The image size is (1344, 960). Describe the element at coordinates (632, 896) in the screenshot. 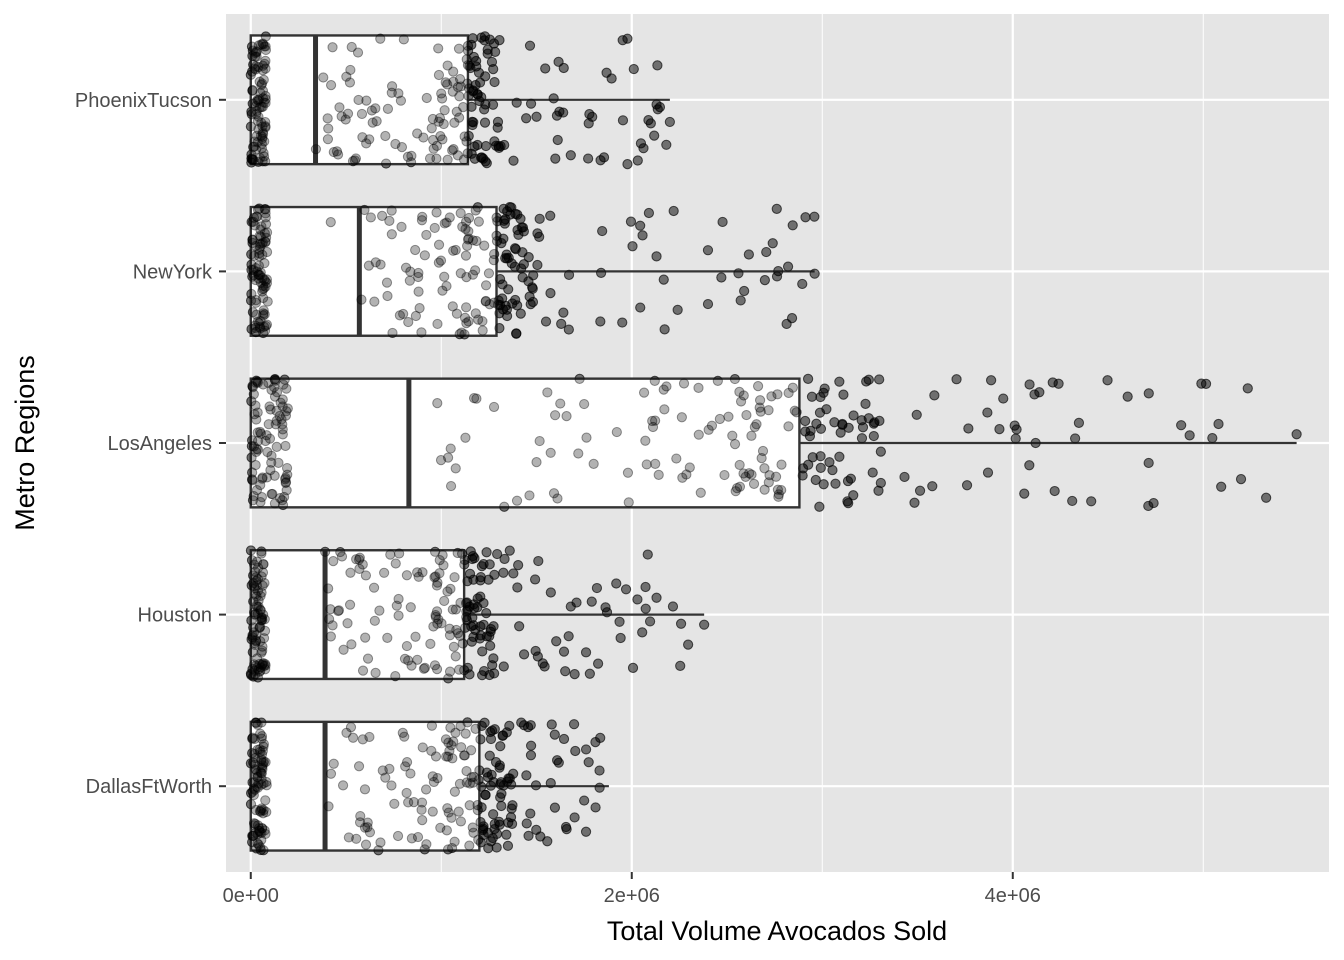

I see `x-tick-label: 2e+06` at that location.